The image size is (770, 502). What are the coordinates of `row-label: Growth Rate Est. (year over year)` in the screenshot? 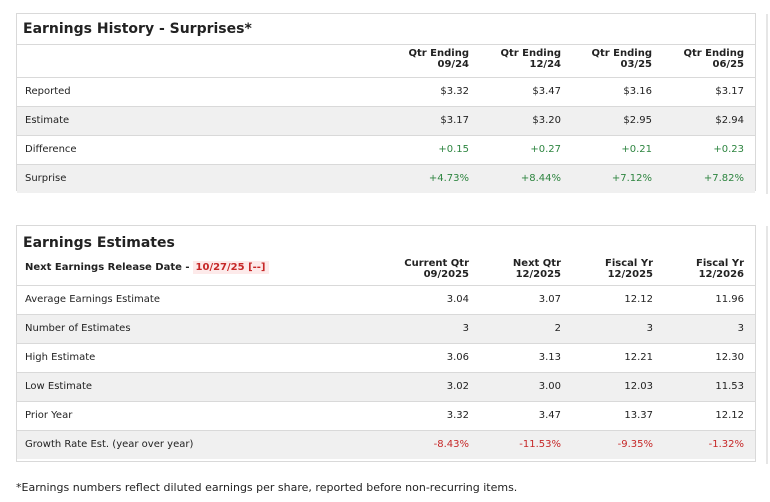 It's located at (109, 444).